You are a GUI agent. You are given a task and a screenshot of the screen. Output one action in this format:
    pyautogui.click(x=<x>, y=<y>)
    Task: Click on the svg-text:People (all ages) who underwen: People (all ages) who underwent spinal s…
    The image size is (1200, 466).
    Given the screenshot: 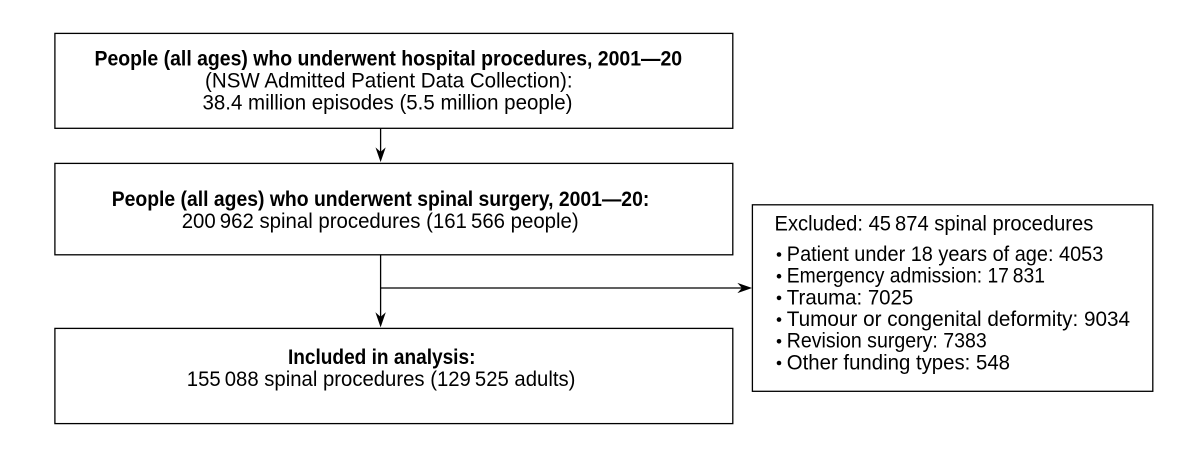 What is the action you would take?
    pyautogui.click(x=381, y=199)
    